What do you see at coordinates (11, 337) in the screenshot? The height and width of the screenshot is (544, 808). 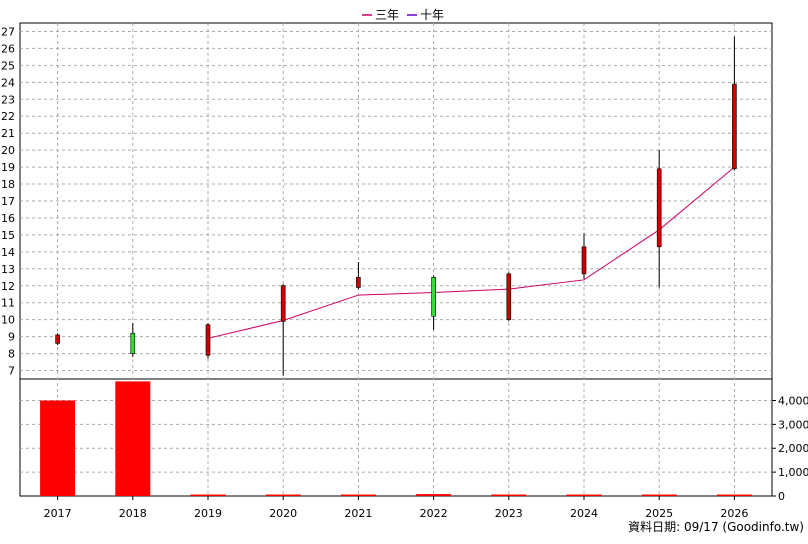 I see `price-tick-label: 9` at bounding box center [11, 337].